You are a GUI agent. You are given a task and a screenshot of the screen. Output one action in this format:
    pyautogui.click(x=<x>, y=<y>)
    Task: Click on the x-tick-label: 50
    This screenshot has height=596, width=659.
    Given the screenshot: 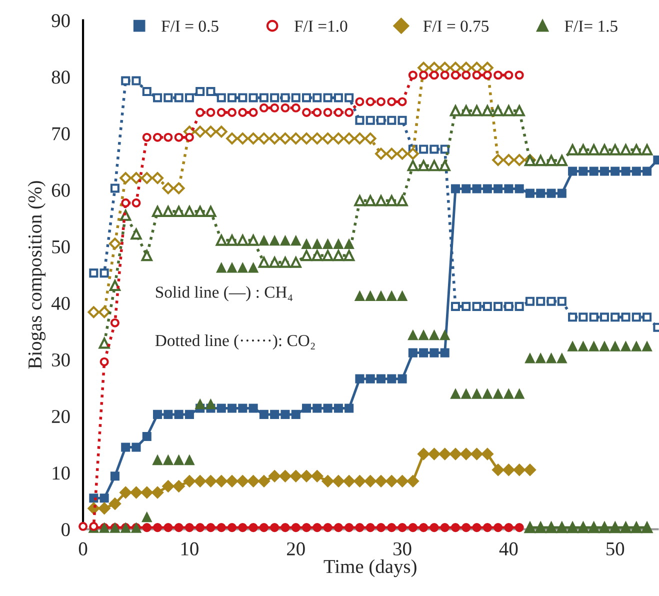 What is the action you would take?
    pyautogui.click(x=615, y=549)
    